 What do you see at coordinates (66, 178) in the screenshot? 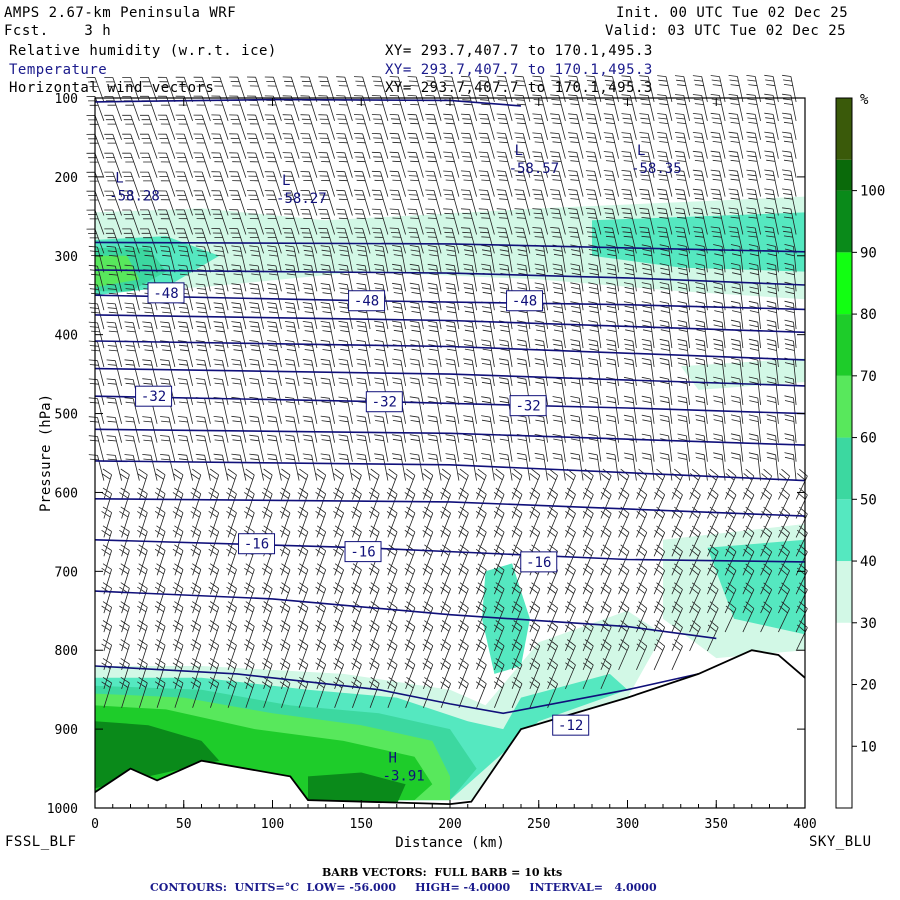
I see `y-tick-label: 200` at bounding box center [66, 178].